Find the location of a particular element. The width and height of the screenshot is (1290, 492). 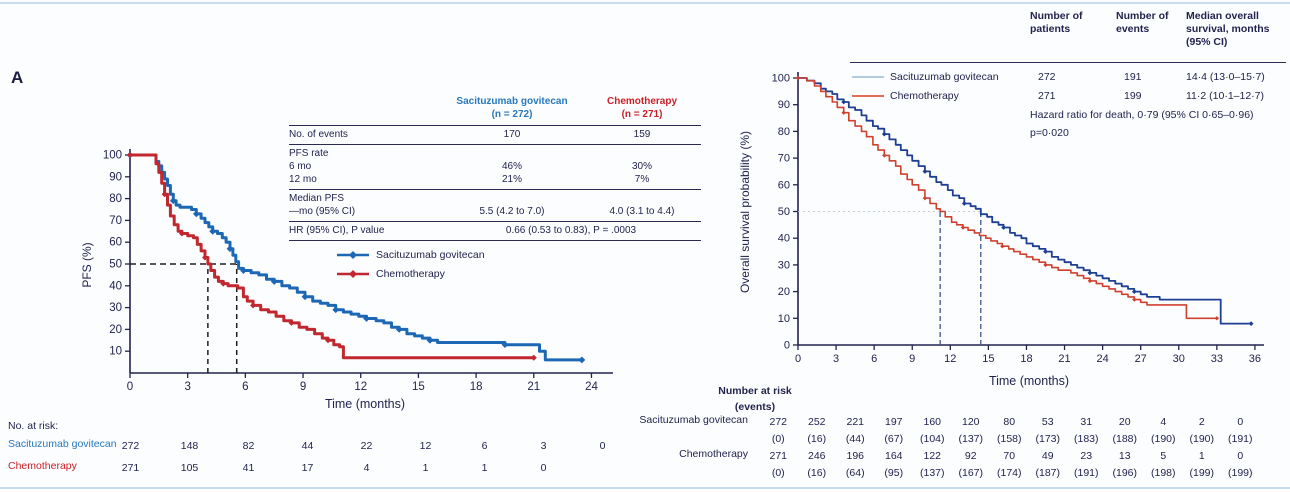

risk-count: 70 (174) is located at coordinates (1009, 464).